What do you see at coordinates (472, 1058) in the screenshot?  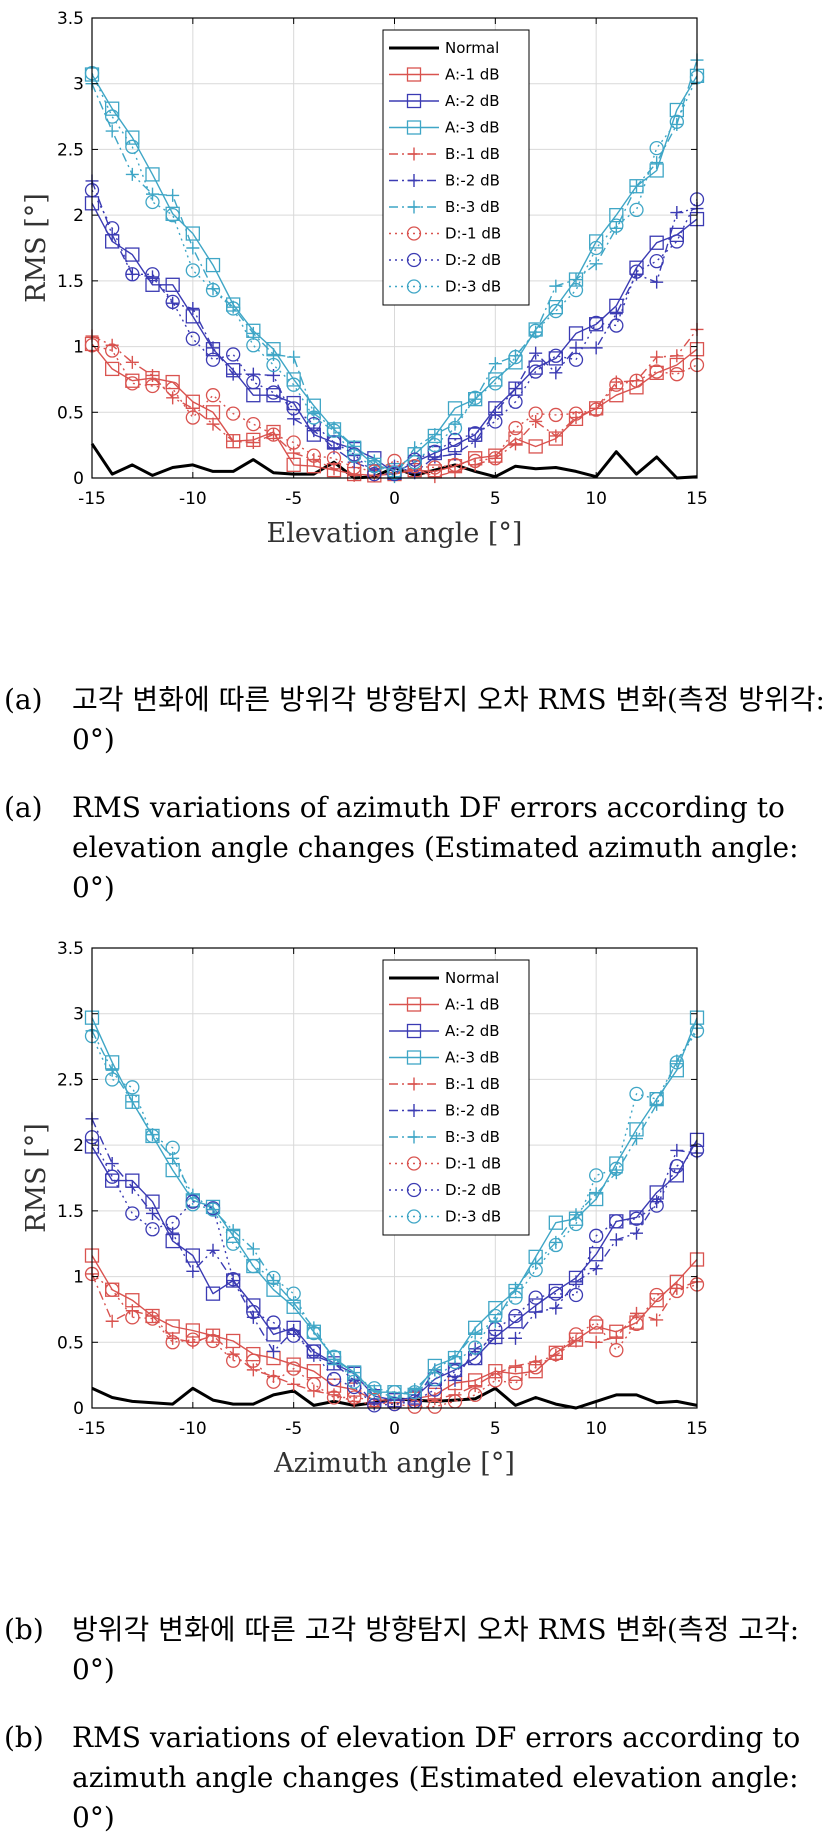 I see `chart-b-legend-entry-a-3-db-label: A:-3 dB` at bounding box center [472, 1058].